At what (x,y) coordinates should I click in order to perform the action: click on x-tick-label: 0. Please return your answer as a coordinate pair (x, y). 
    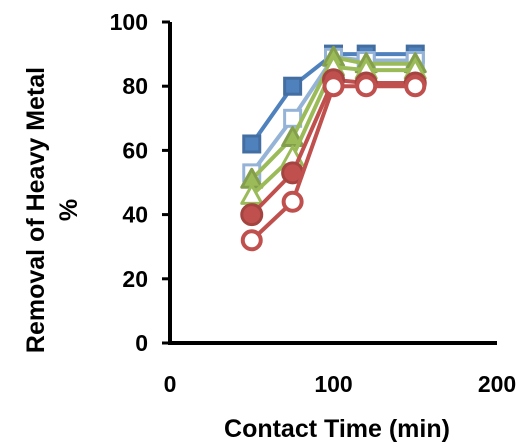
    Looking at the image, I should click on (170, 384).